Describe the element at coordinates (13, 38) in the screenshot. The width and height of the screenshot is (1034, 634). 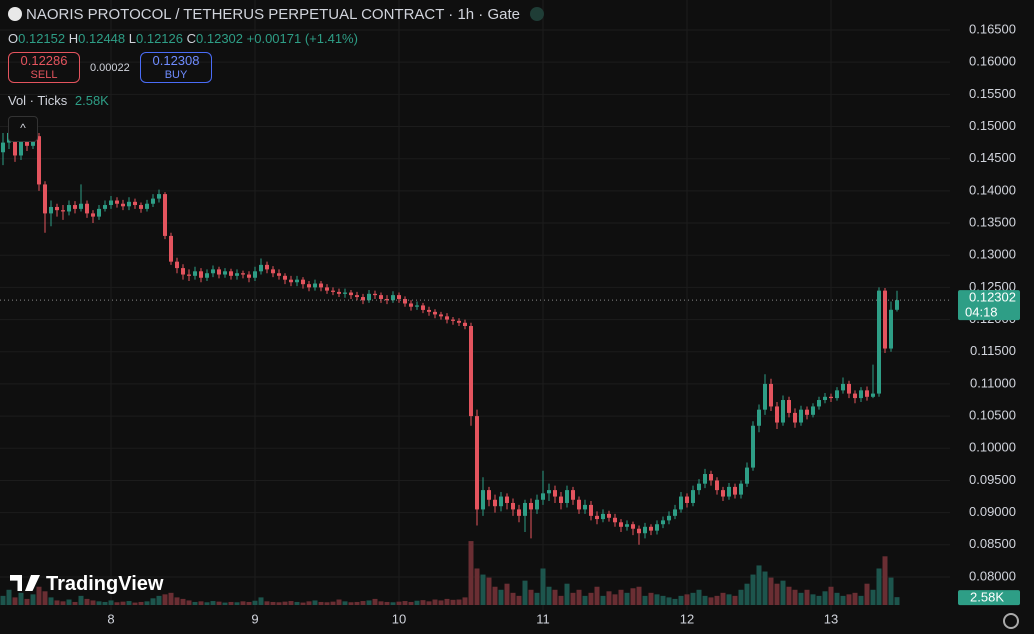
I see `ohlc-label: O` at that location.